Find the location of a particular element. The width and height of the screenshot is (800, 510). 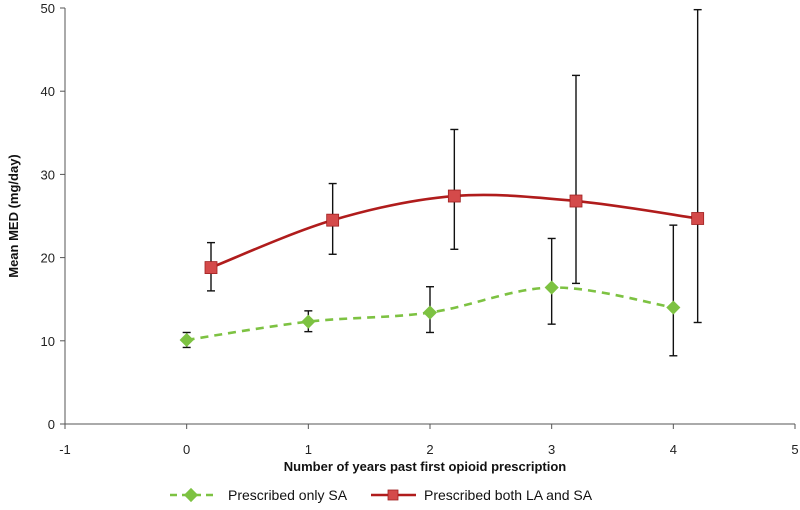

legend-marker-only-sa is located at coordinates (191, 495).